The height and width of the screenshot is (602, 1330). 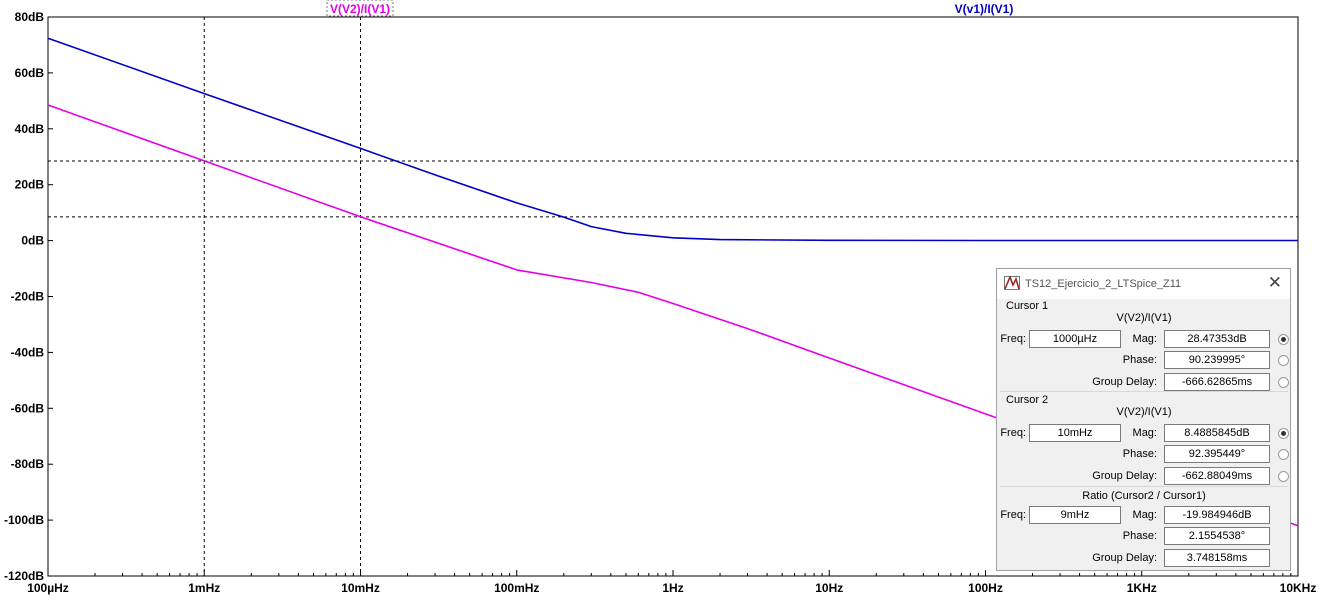 What do you see at coordinates (670, 8) in the screenshot?
I see `trace-labels: V(v1)/I(V1) V(V2)/I(V1)` at bounding box center [670, 8].